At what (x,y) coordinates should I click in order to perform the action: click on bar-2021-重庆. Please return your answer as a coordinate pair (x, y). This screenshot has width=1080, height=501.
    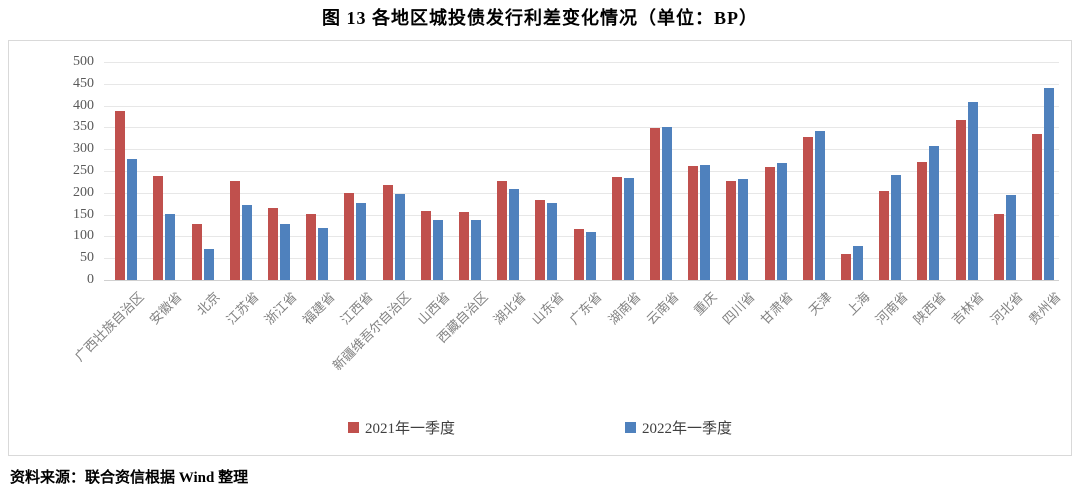
    Looking at the image, I should click on (693, 222).